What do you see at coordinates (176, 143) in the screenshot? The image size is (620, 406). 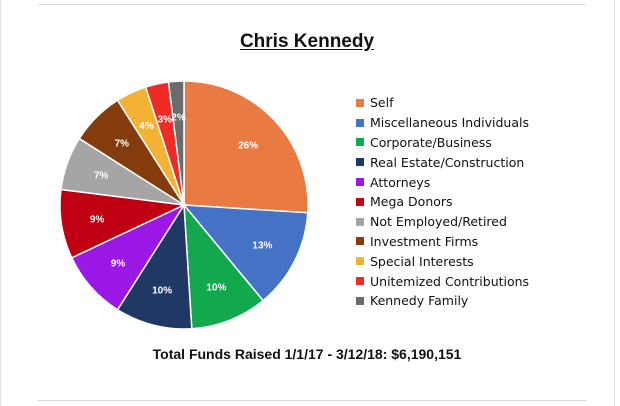 I see `pie-slice-kennedy-family` at bounding box center [176, 143].